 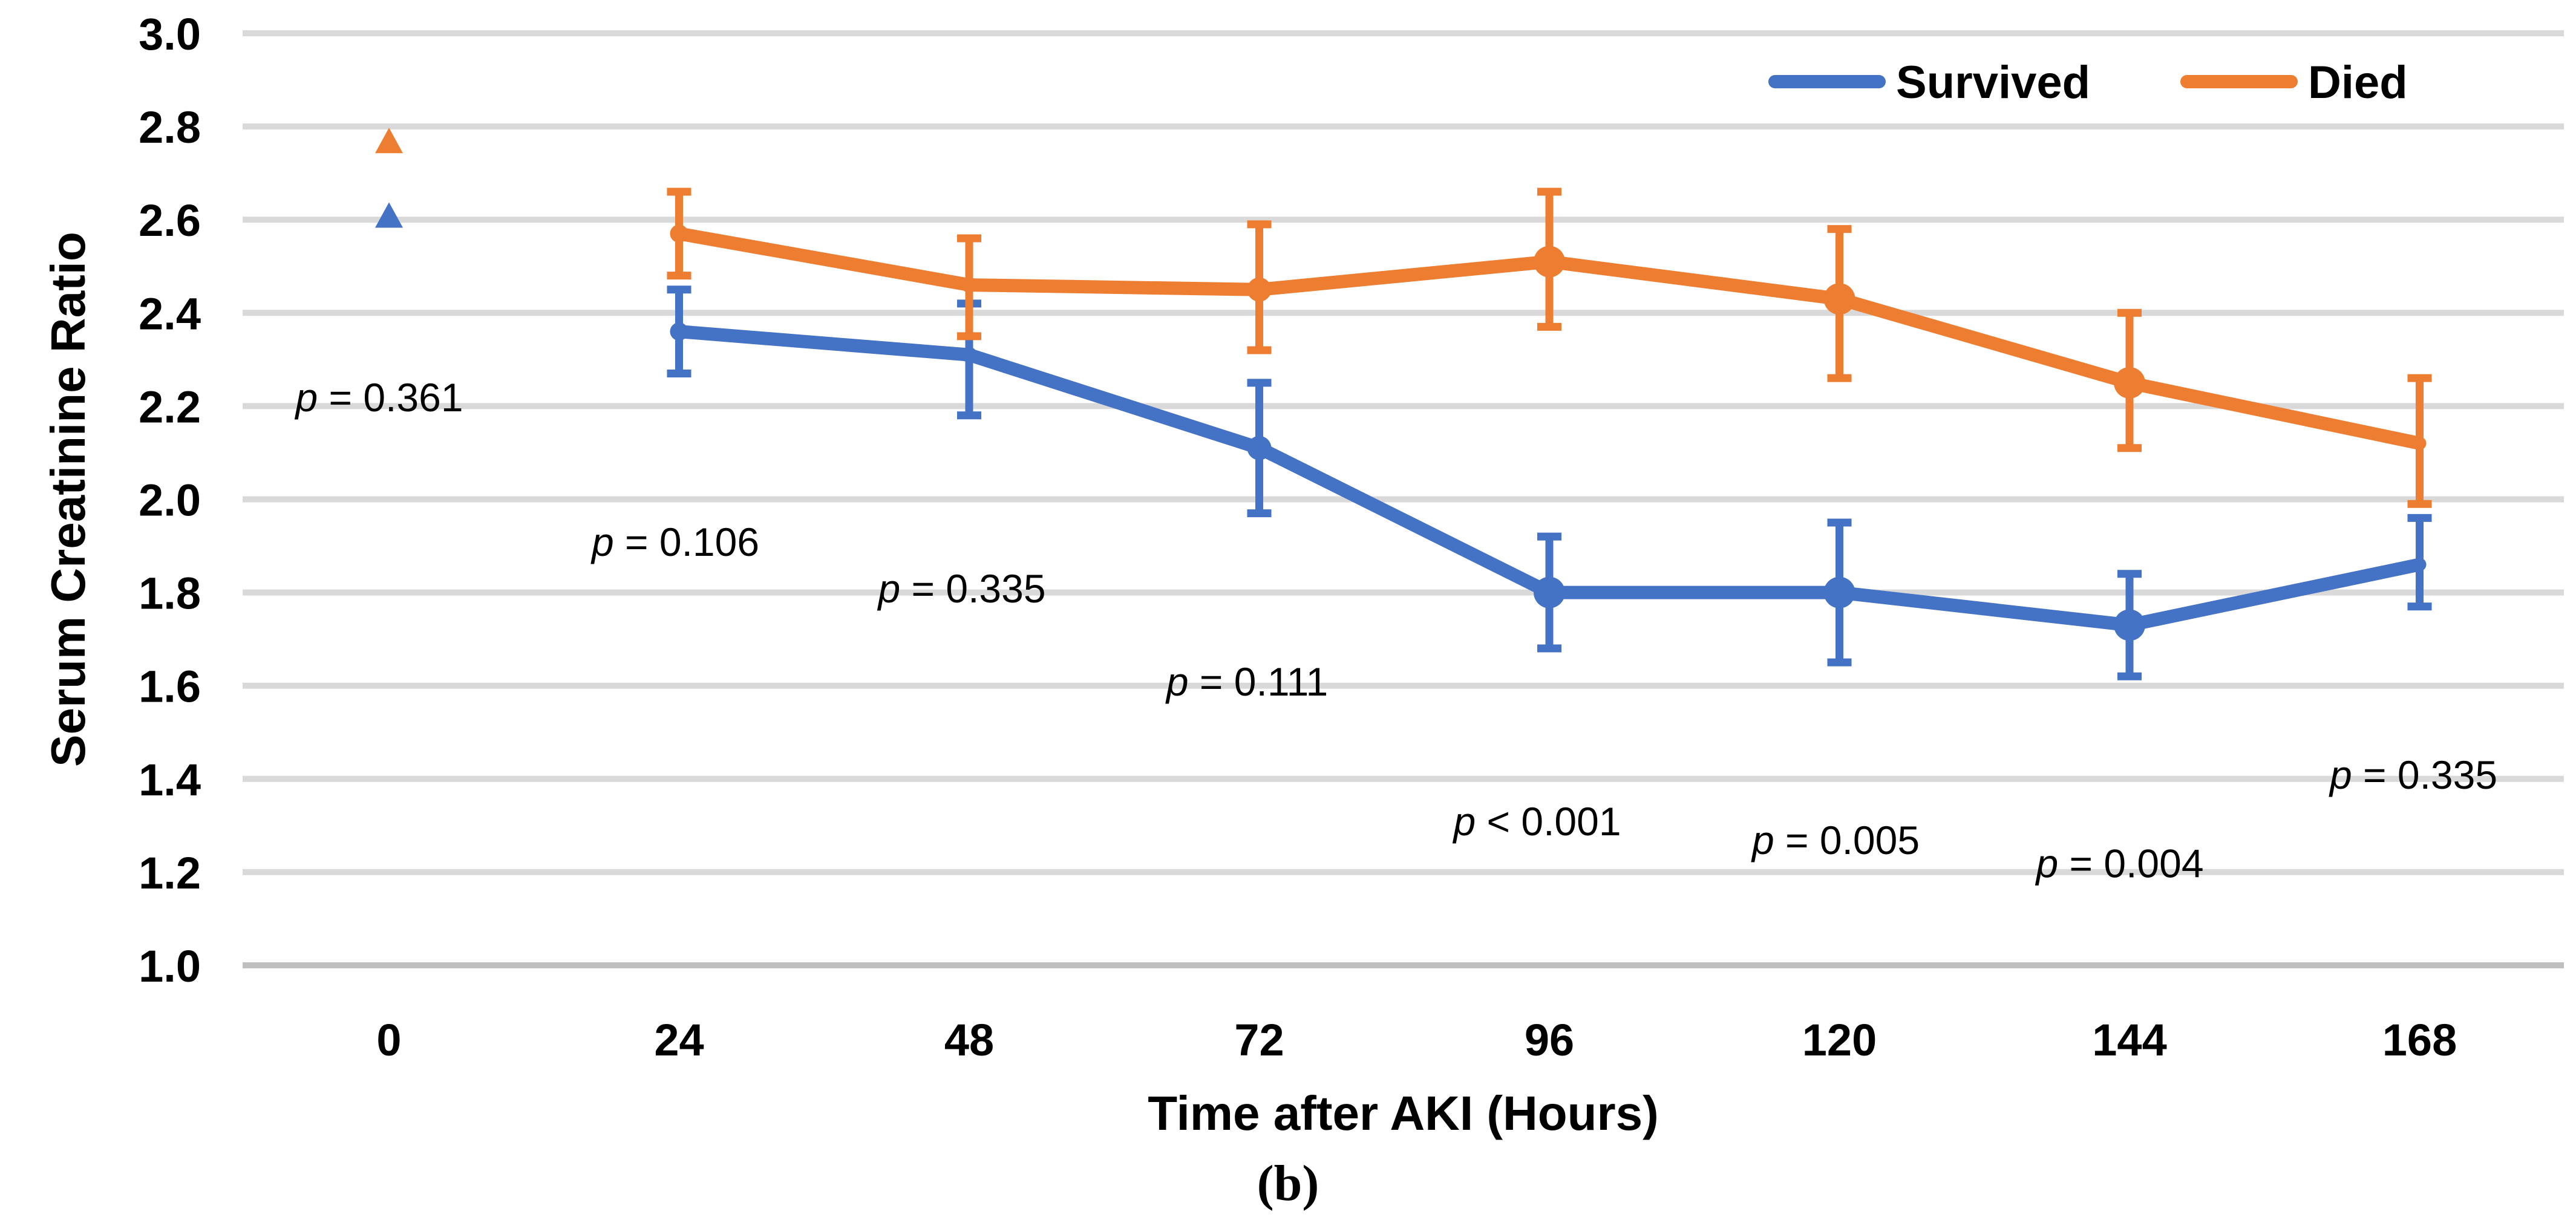 I want to click on x-tick-label: 96, so click(x=1549, y=1040).